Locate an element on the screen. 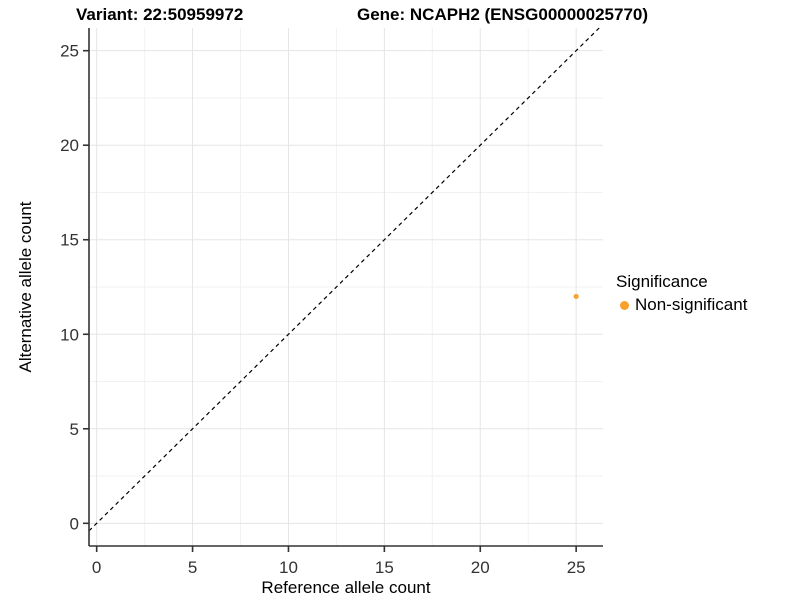 This screenshot has height=600, width=800. y-axis-title: Alternative allele count is located at coordinates (25, 287).